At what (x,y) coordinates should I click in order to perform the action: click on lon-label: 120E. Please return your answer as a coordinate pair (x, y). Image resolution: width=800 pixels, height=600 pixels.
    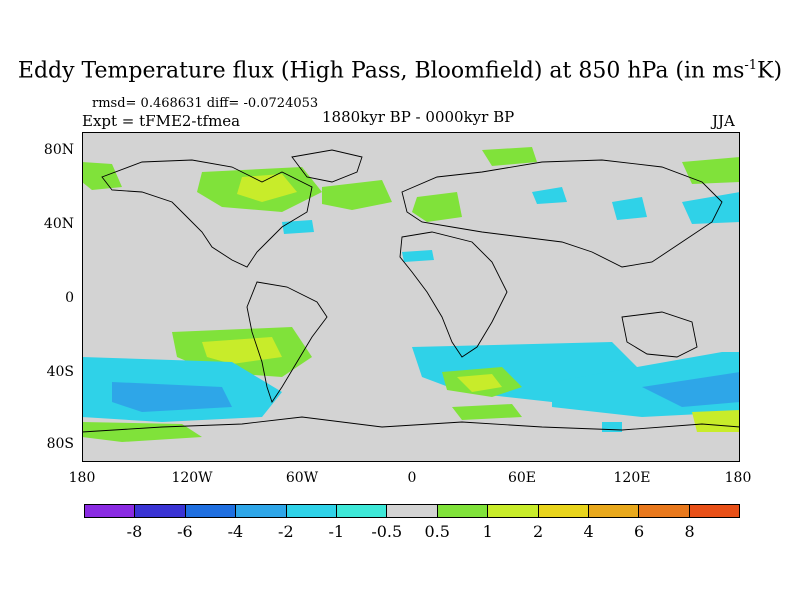
    Looking at the image, I should click on (632, 478).